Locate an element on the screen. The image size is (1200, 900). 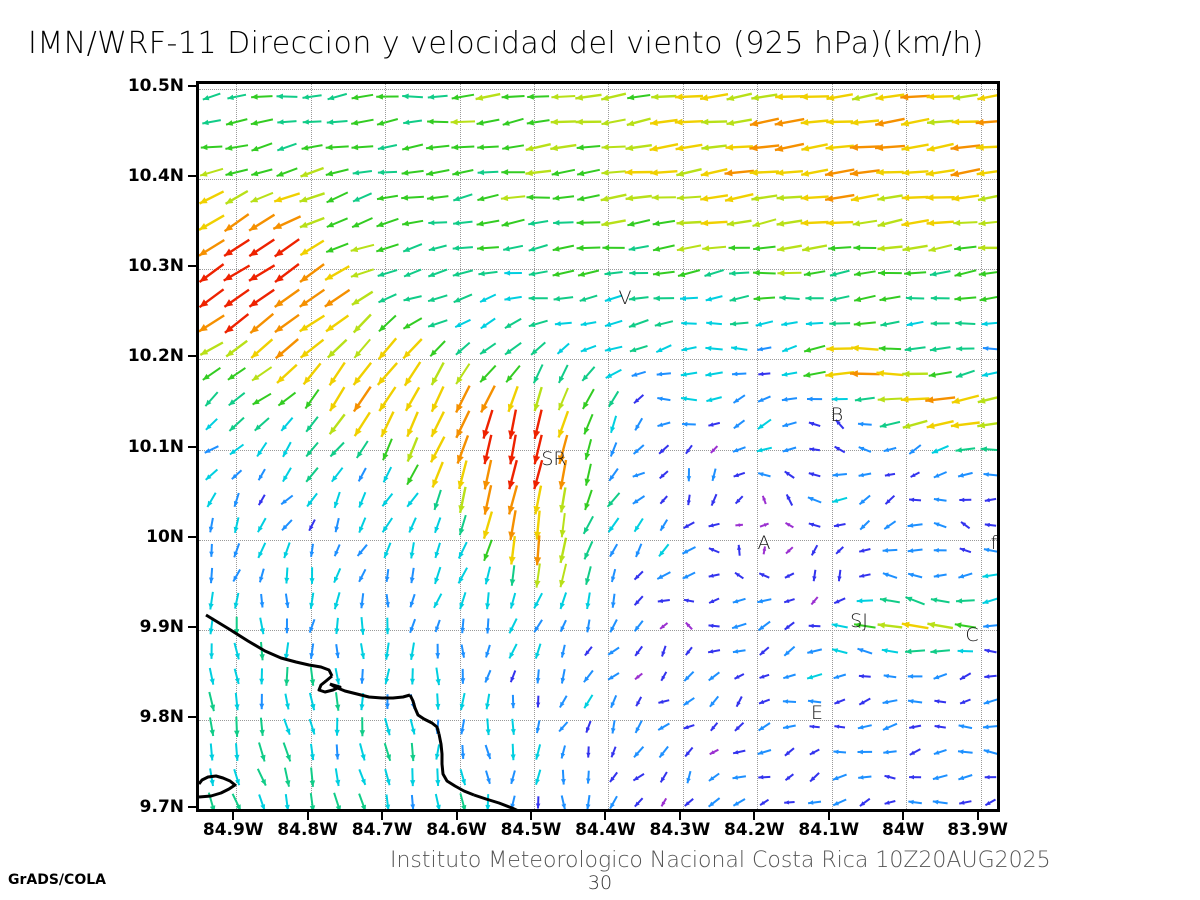
grads-credit: GrADS/COLA is located at coordinates (57, 880).